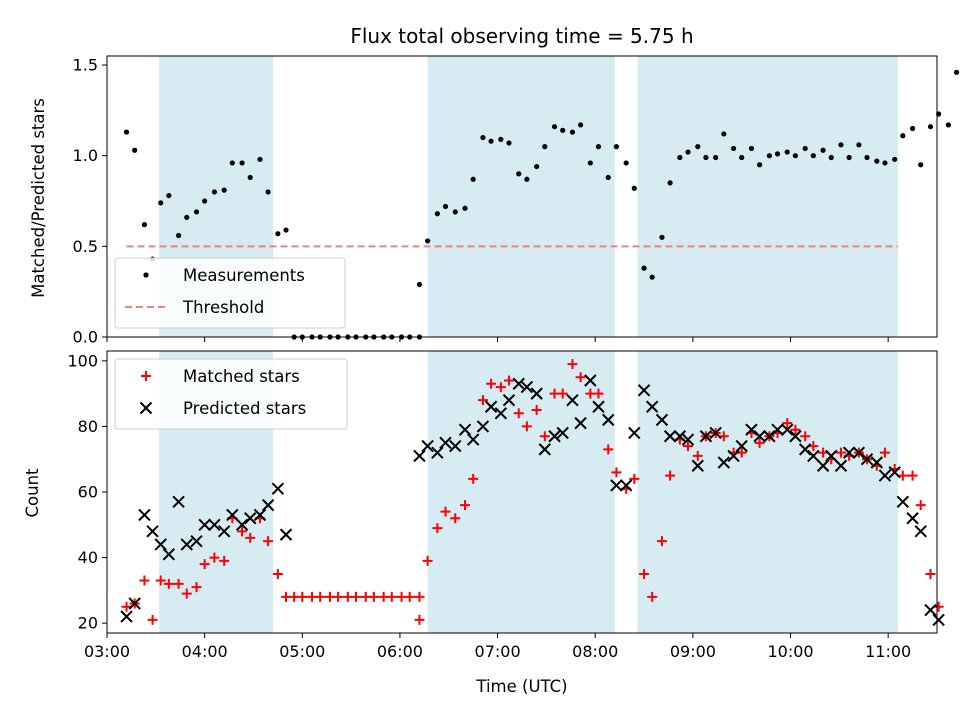 The width and height of the screenshot is (960, 720). I want to click on legend-label: Matched stars, so click(241, 376).